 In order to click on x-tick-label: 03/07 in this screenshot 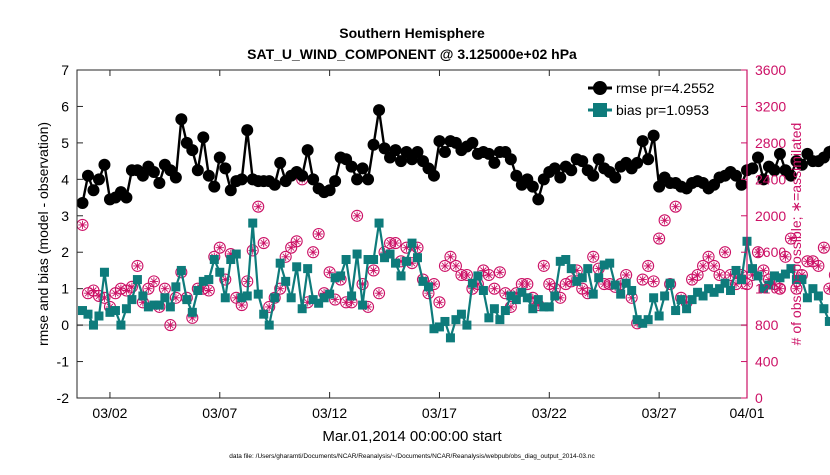, I will do `click(219, 413)`.